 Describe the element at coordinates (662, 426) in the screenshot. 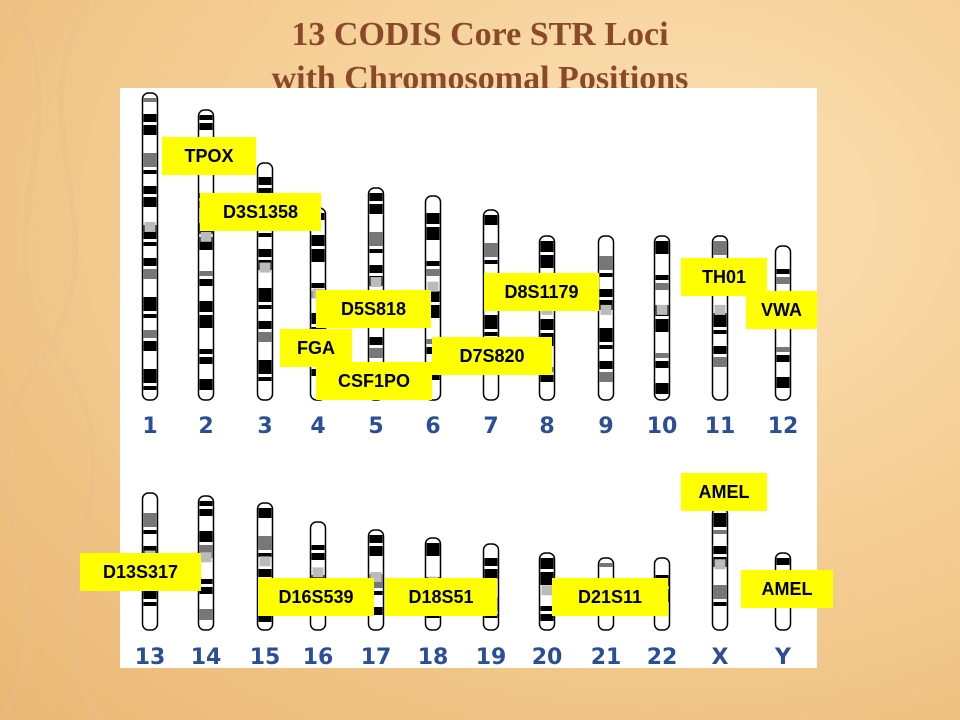

I see `chromosome-number-10: 10` at that location.